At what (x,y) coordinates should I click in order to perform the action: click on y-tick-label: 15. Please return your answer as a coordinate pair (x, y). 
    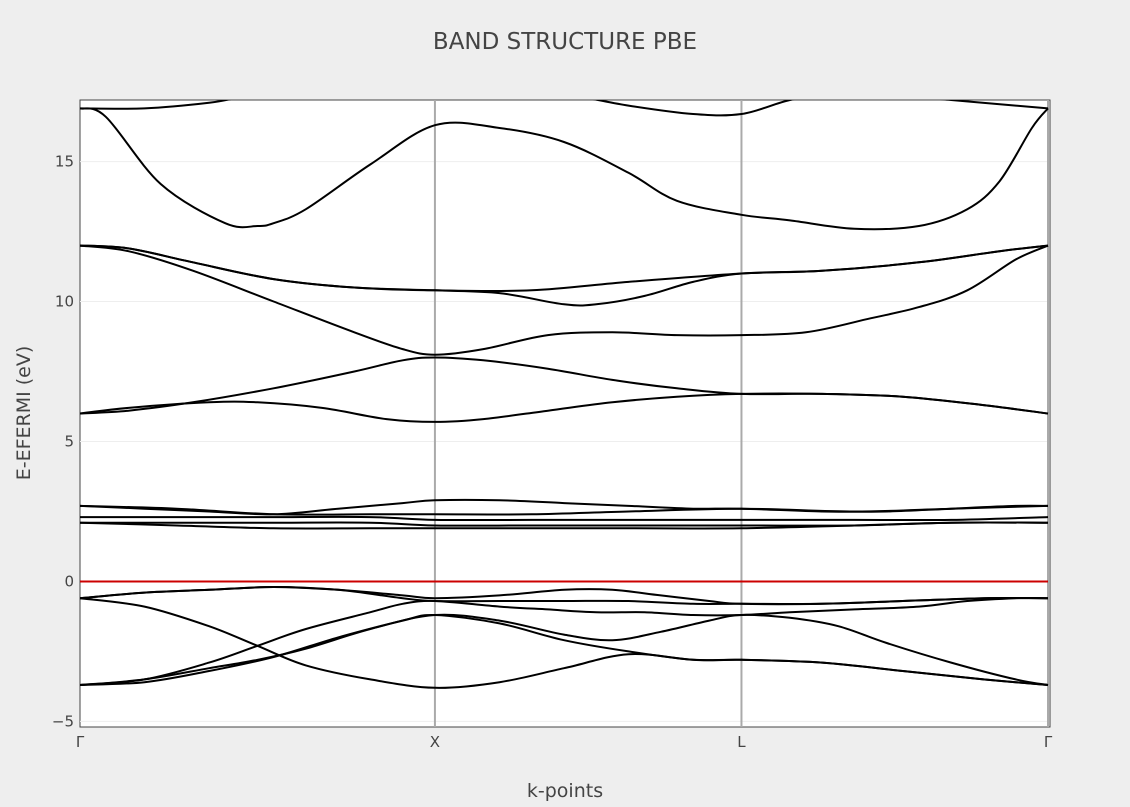
    Looking at the image, I should click on (64, 162).